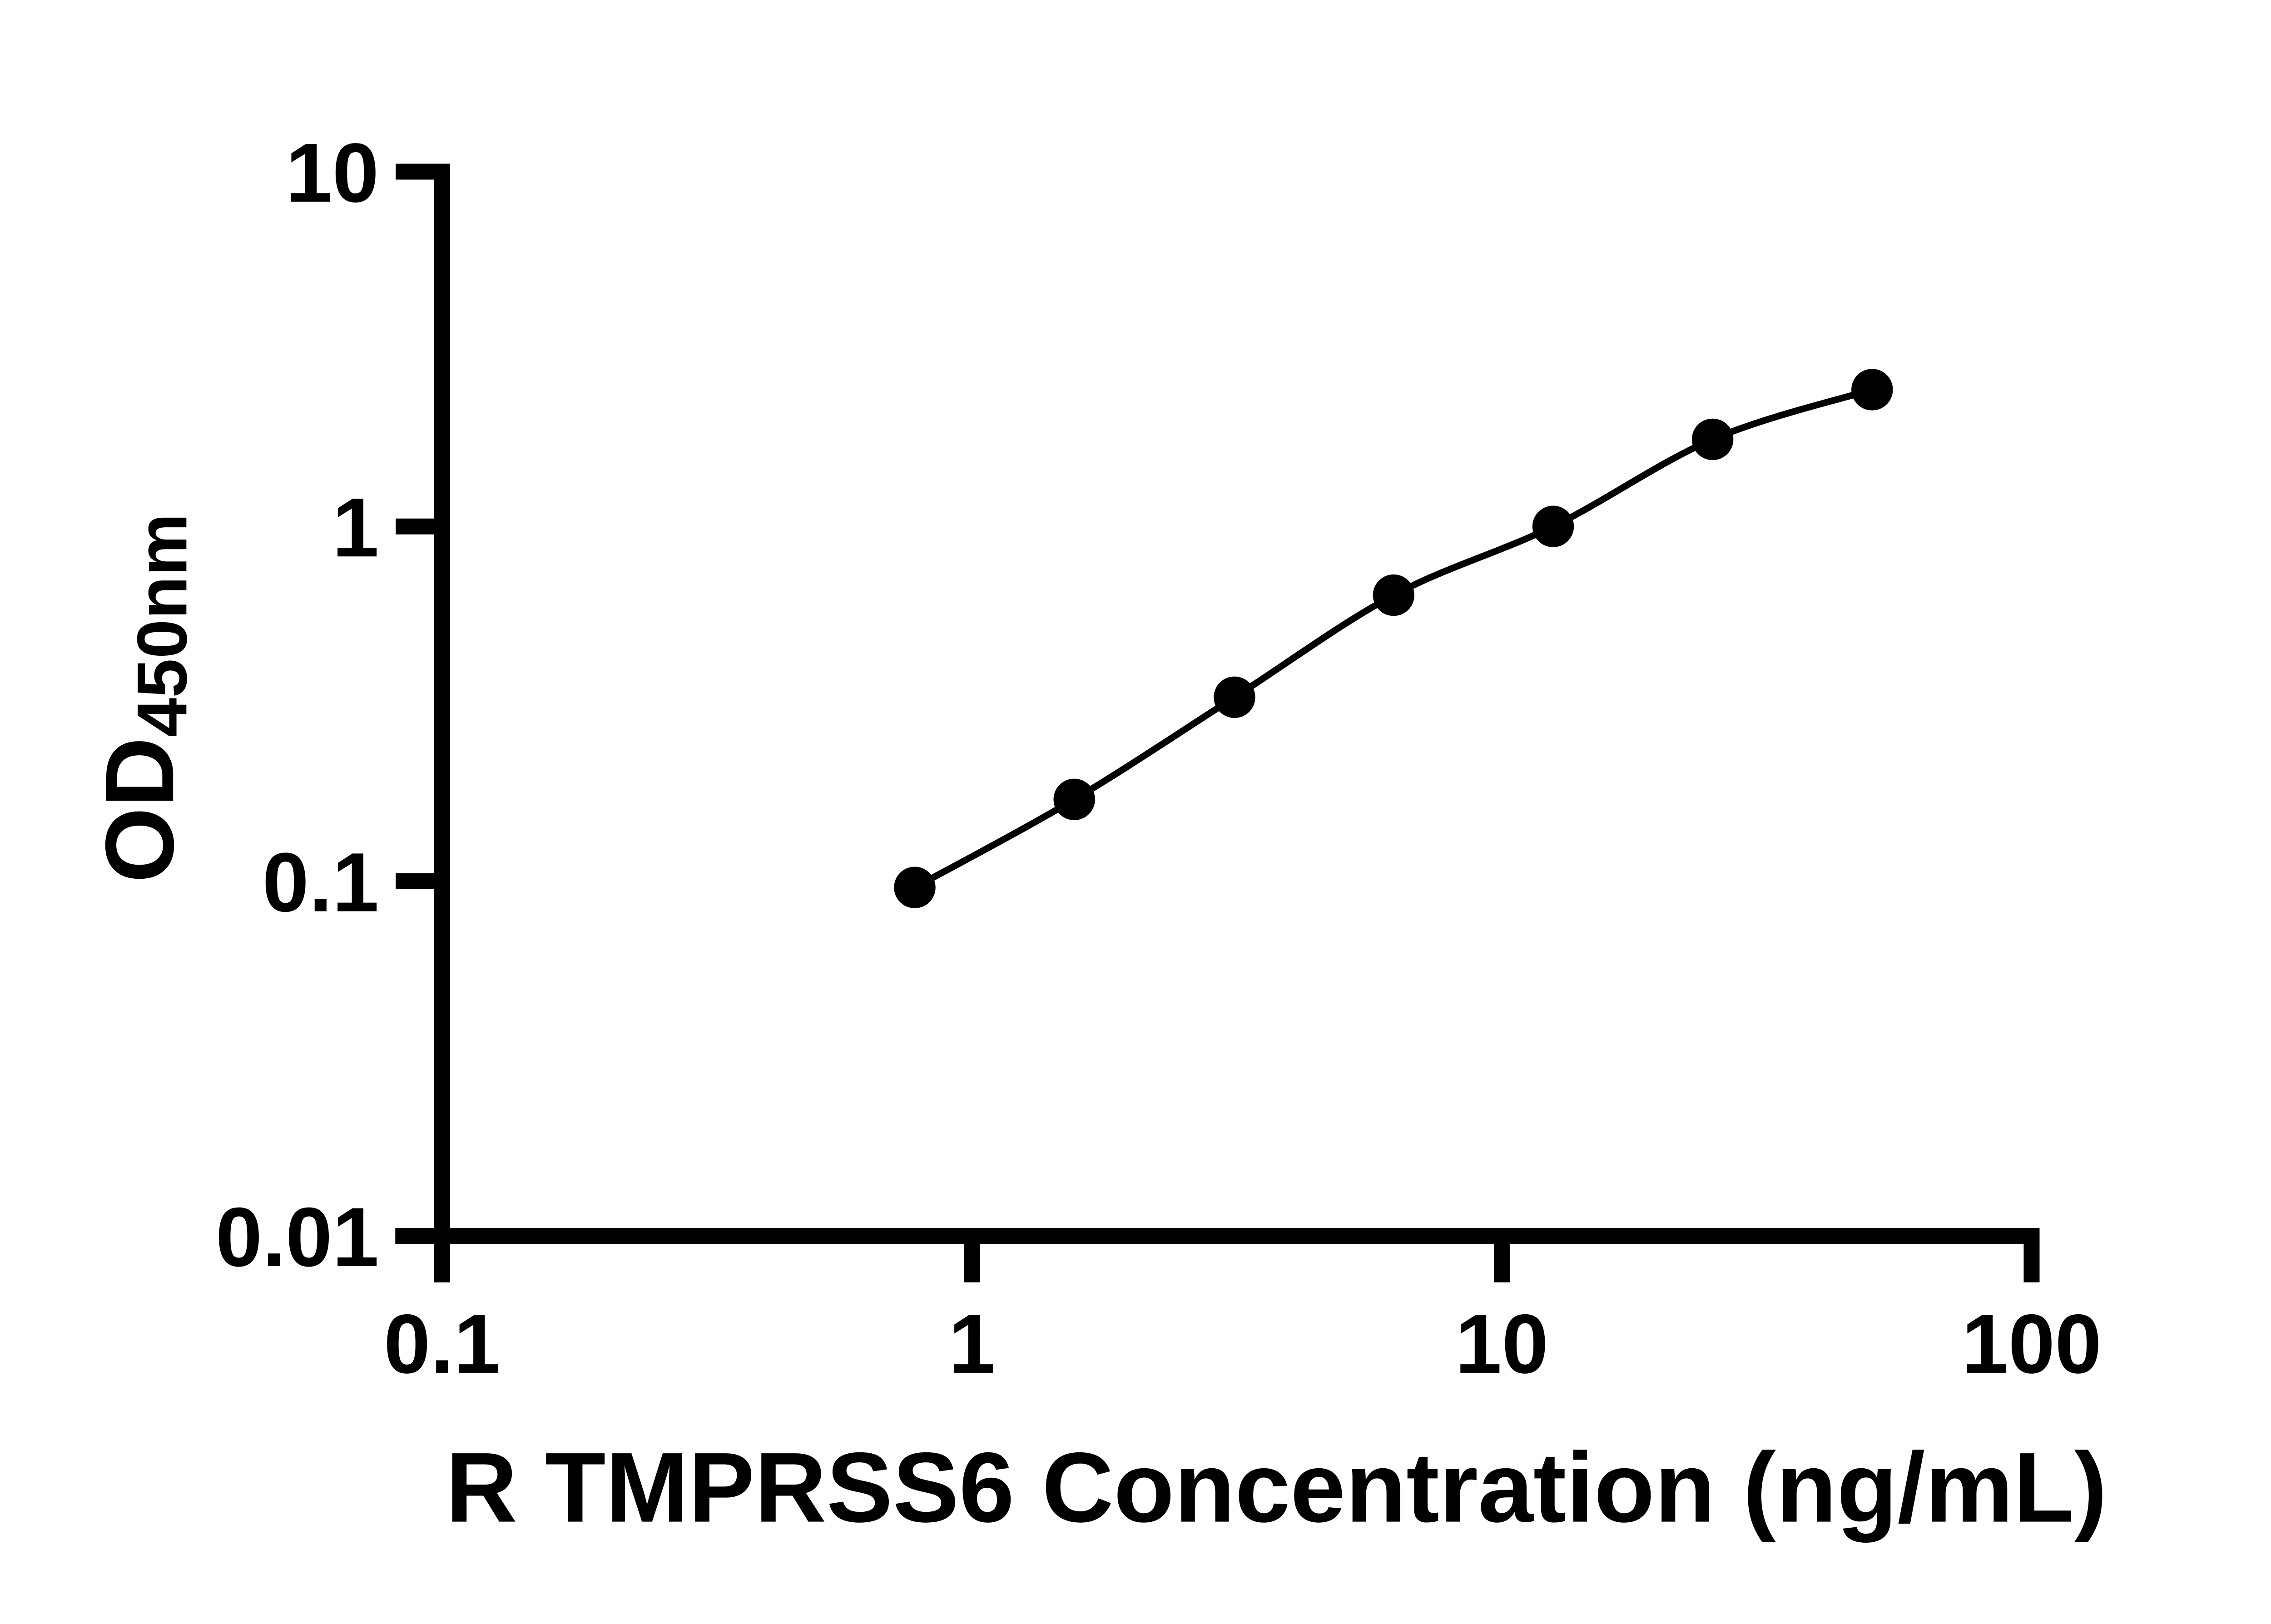 Image resolution: width=2271 pixels, height=1624 pixels. I want to click on y-axis-title-main: OD, so click(139, 810).